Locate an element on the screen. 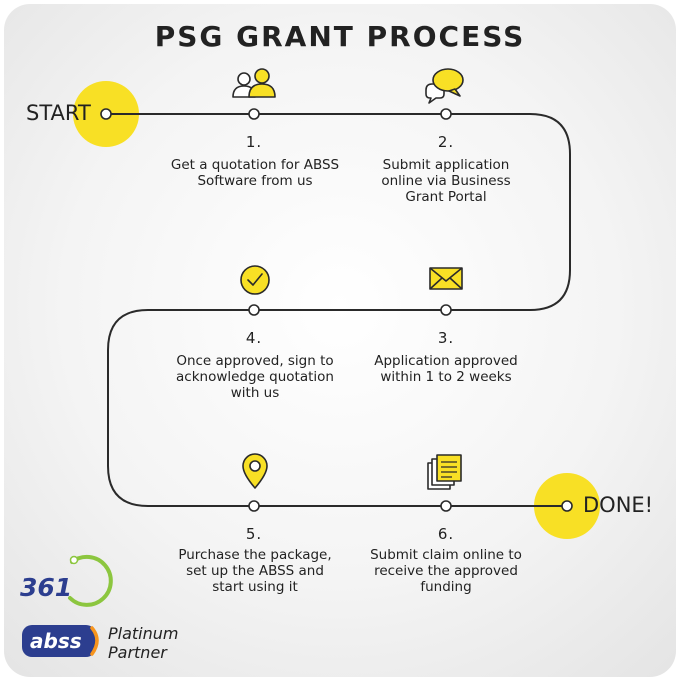 The width and height of the screenshot is (680, 681). location-pin-icon is located at coordinates (255, 471).